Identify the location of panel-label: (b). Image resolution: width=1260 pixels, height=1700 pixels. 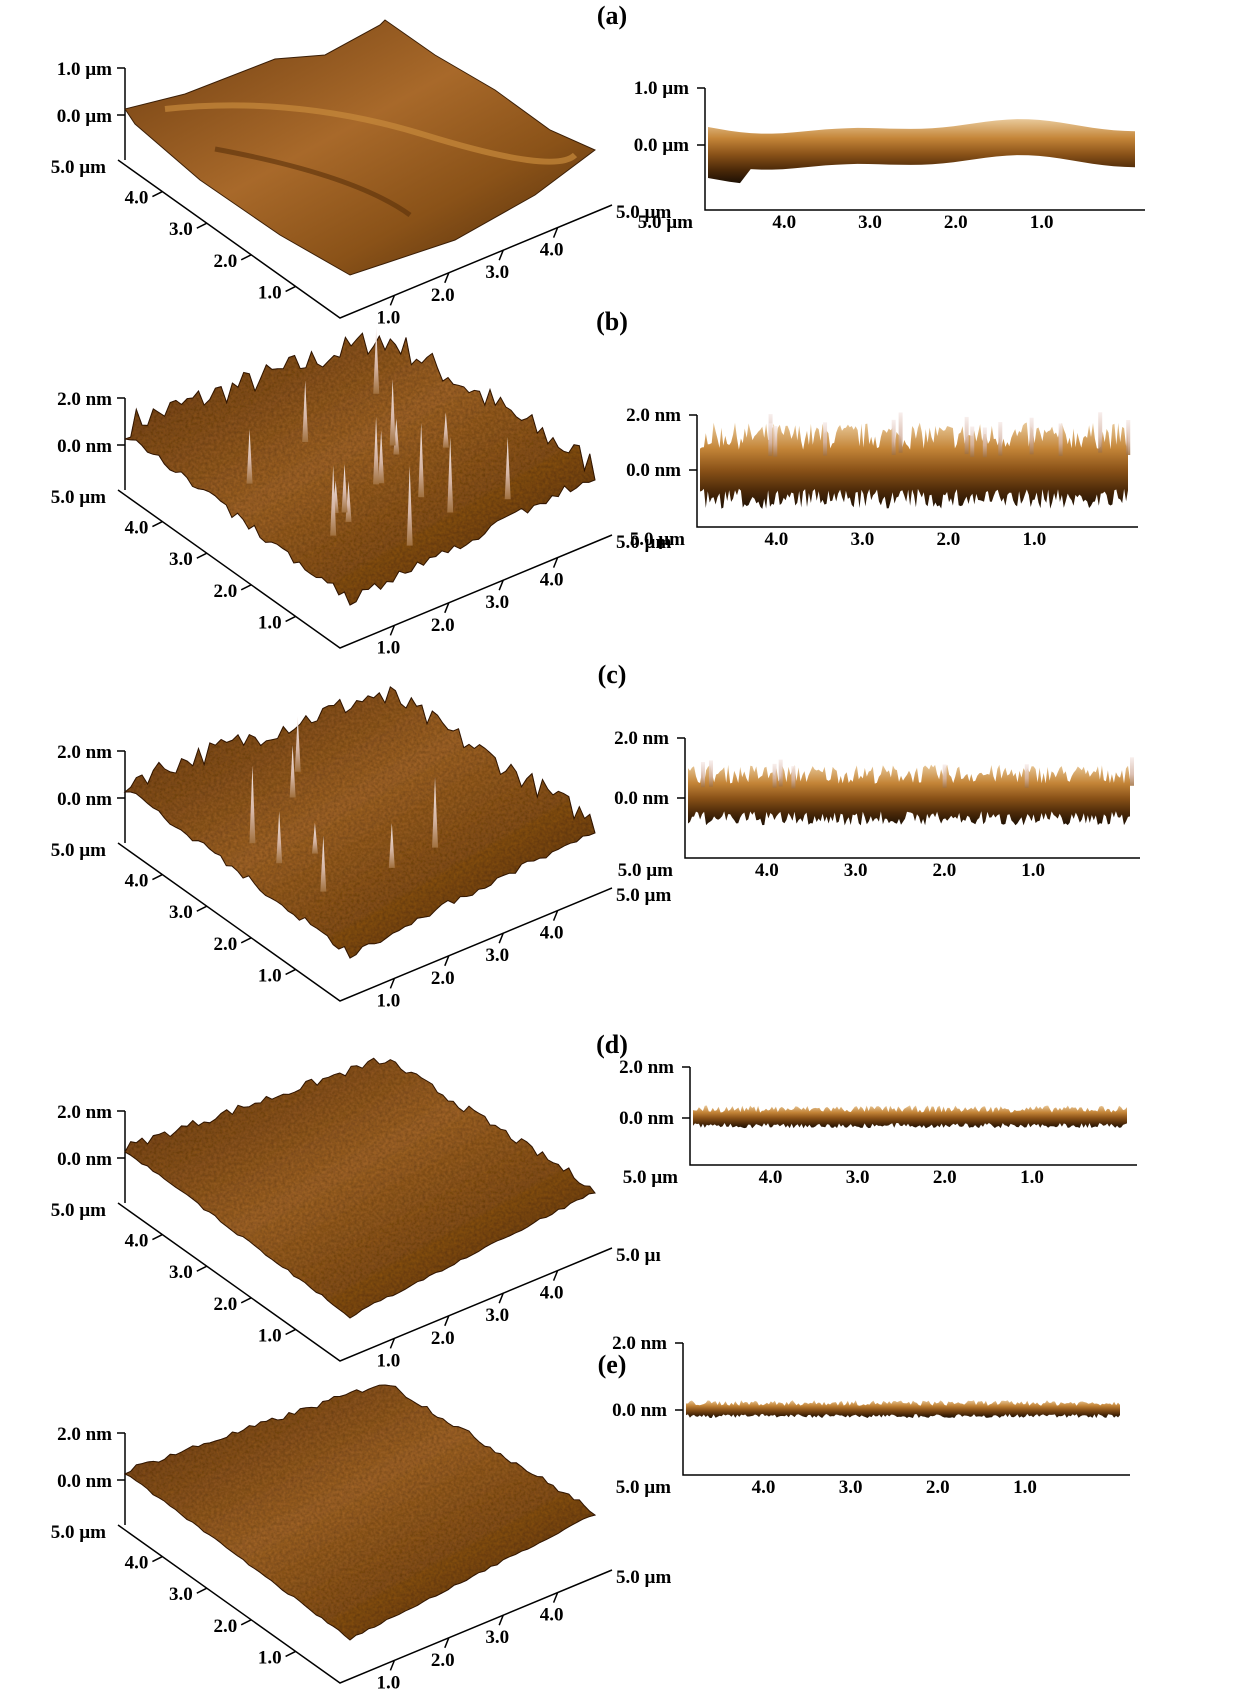
(612, 321).